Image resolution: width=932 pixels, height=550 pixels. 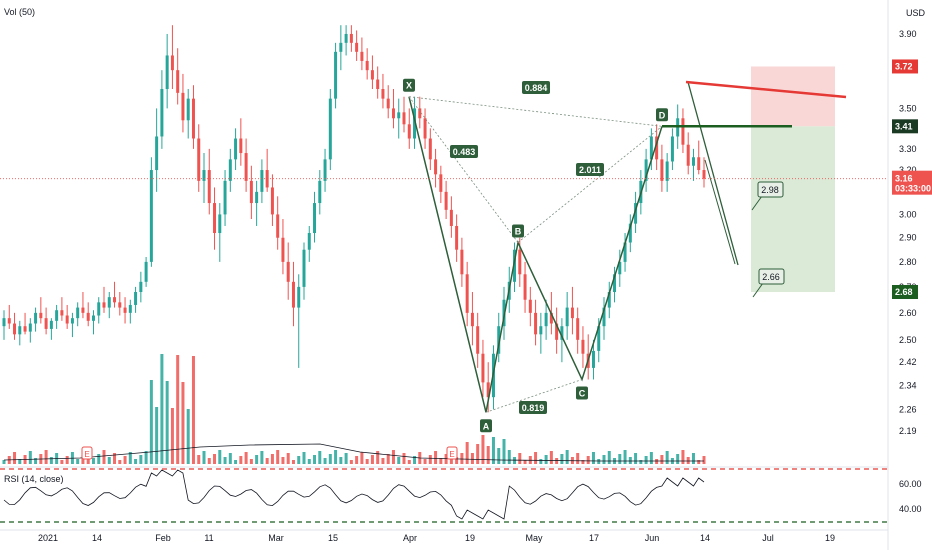 I want to click on price-tick-label: 3.00, so click(x=908, y=214).